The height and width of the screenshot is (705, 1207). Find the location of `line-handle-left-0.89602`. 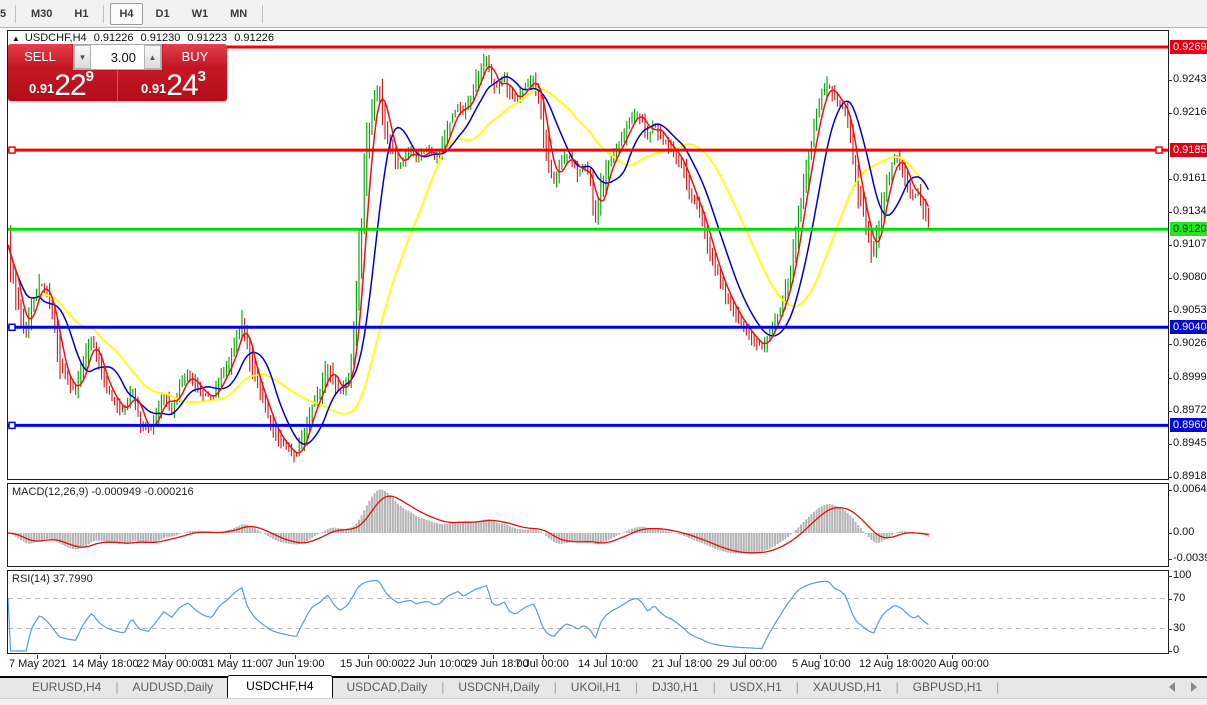

line-handle-left-0.89602 is located at coordinates (12, 425).